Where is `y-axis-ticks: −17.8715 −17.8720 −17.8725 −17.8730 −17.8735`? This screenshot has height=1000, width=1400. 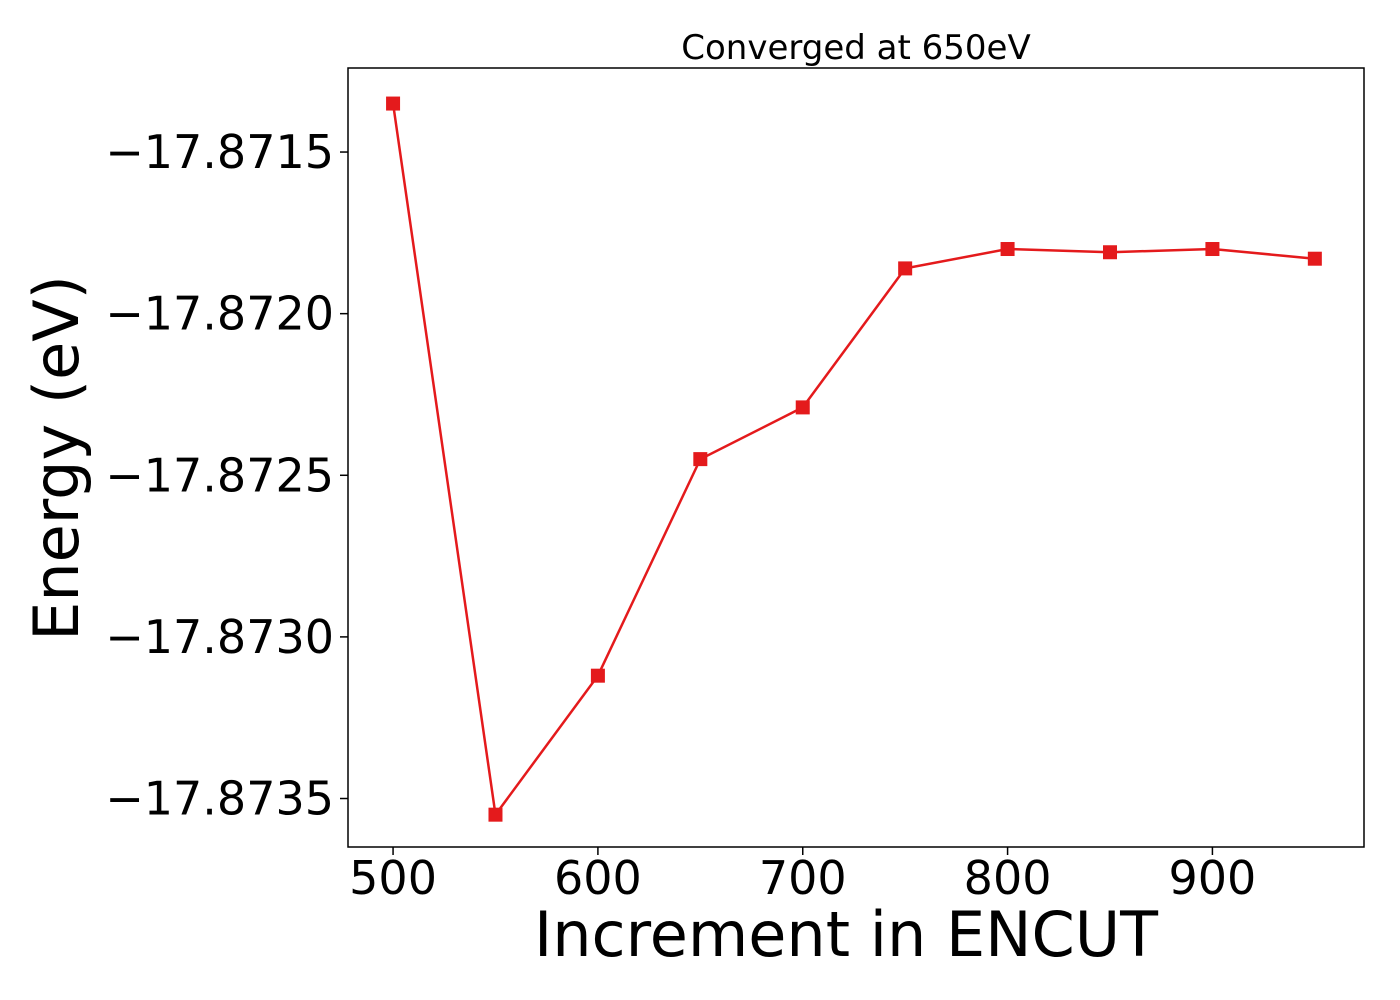
y-axis-ticks: −17.8715 −17.8720 −17.8725 −17.8730 −17.8735 is located at coordinates (226, 475).